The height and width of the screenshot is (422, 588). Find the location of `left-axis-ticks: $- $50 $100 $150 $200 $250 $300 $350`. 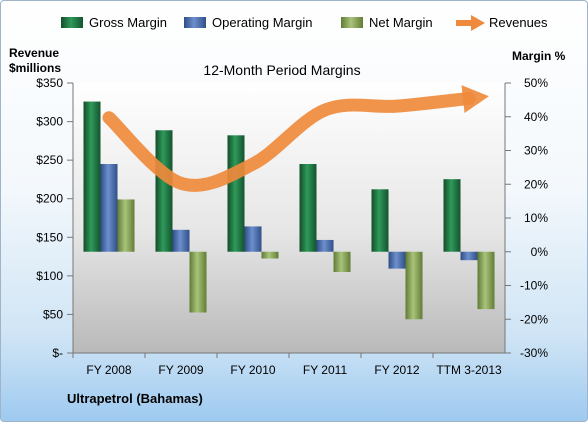

left-axis-ticks: $- $50 $100 $150 $200 $250 $300 $350 is located at coordinates (55, 218).